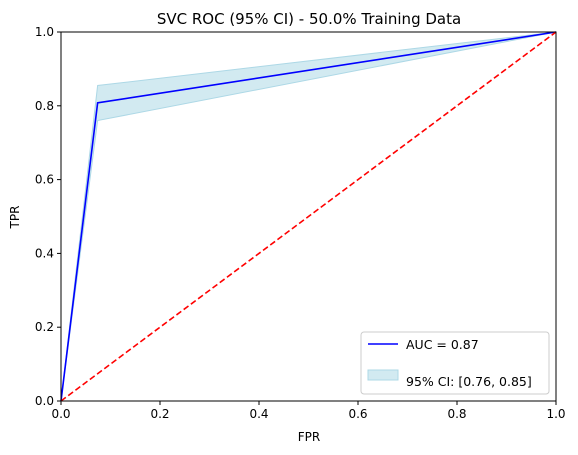  Describe the element at coordinates (60, 414) in the screenshot. I see `x-tick-label: 0.0` at that location.